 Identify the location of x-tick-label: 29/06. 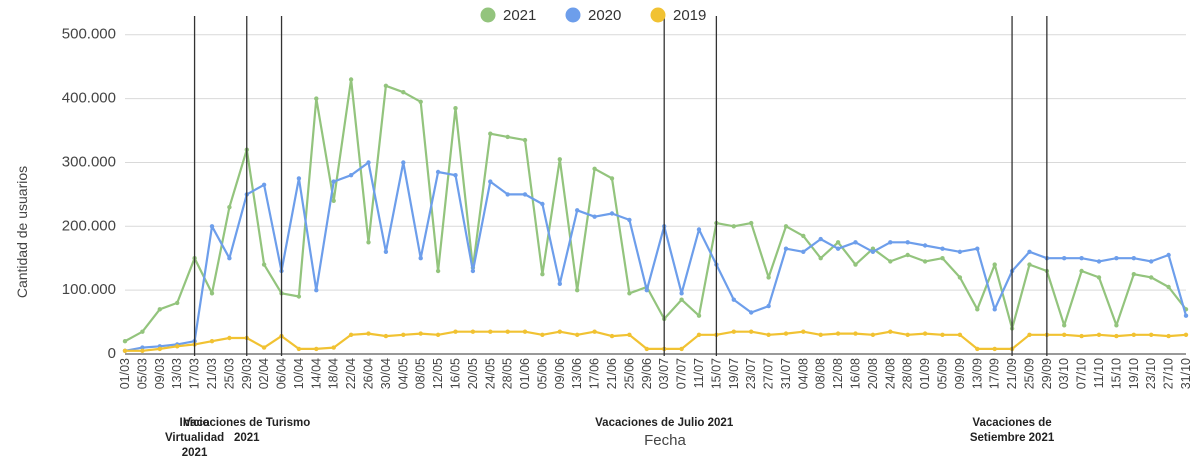
(647, 373).